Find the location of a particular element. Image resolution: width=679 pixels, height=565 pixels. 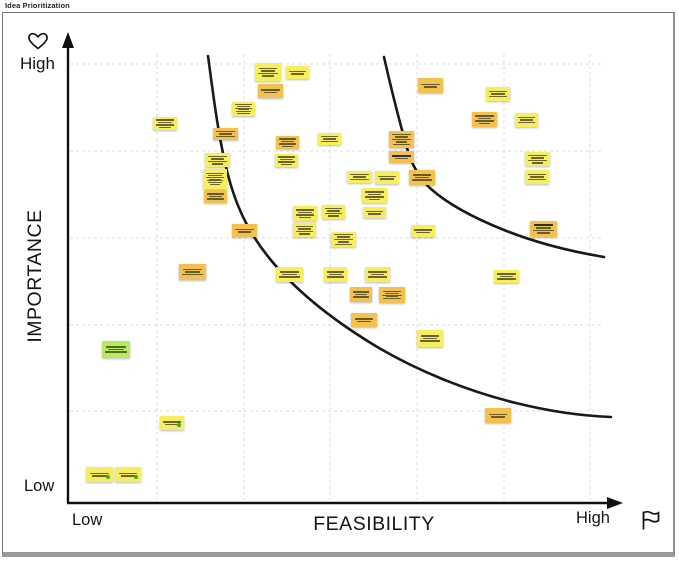

x-axis-title: FEASIBILITY is located at coordinates (374, 524).